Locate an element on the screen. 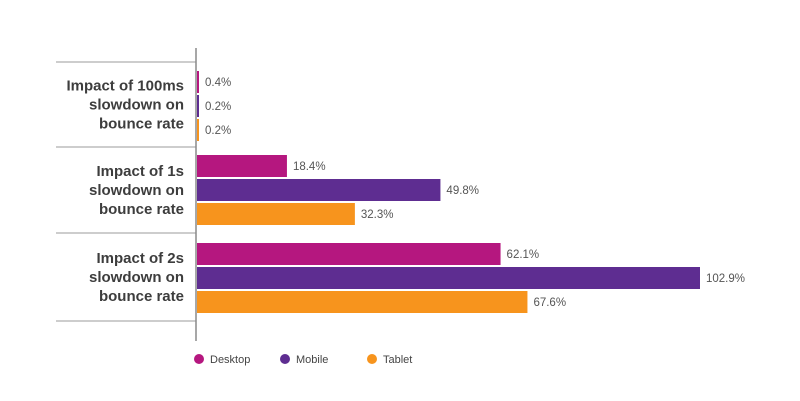 The width and height of the screenshot is (800, 401). value-label-desktop-3: 62.1% is located at coordinates (523, 255).